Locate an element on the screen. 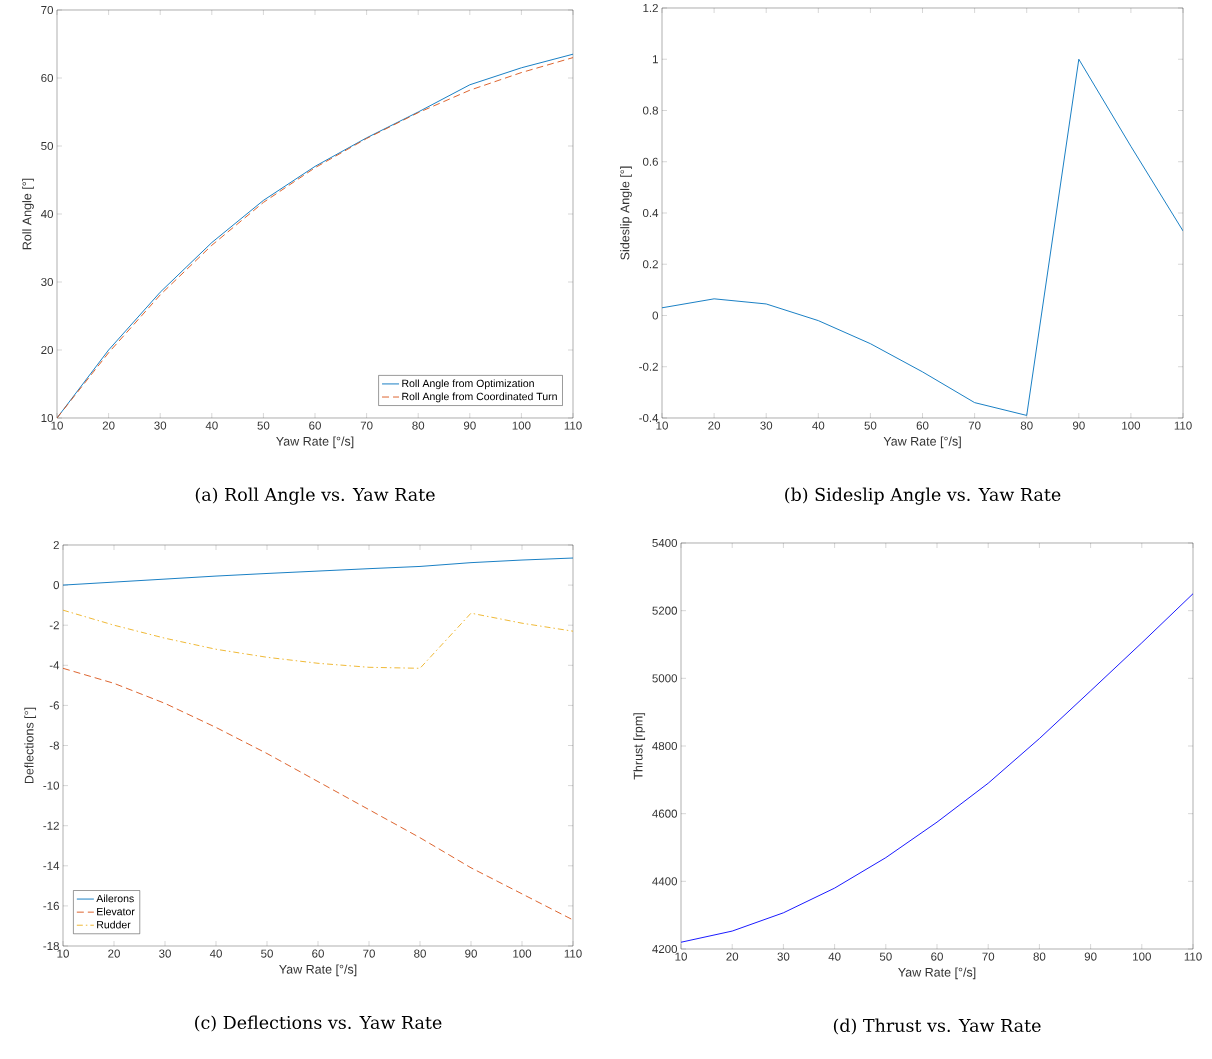 The width and height of the screenshot is (1212, 1059). y-tick-label: -18 is located at coordinates (51, 946).